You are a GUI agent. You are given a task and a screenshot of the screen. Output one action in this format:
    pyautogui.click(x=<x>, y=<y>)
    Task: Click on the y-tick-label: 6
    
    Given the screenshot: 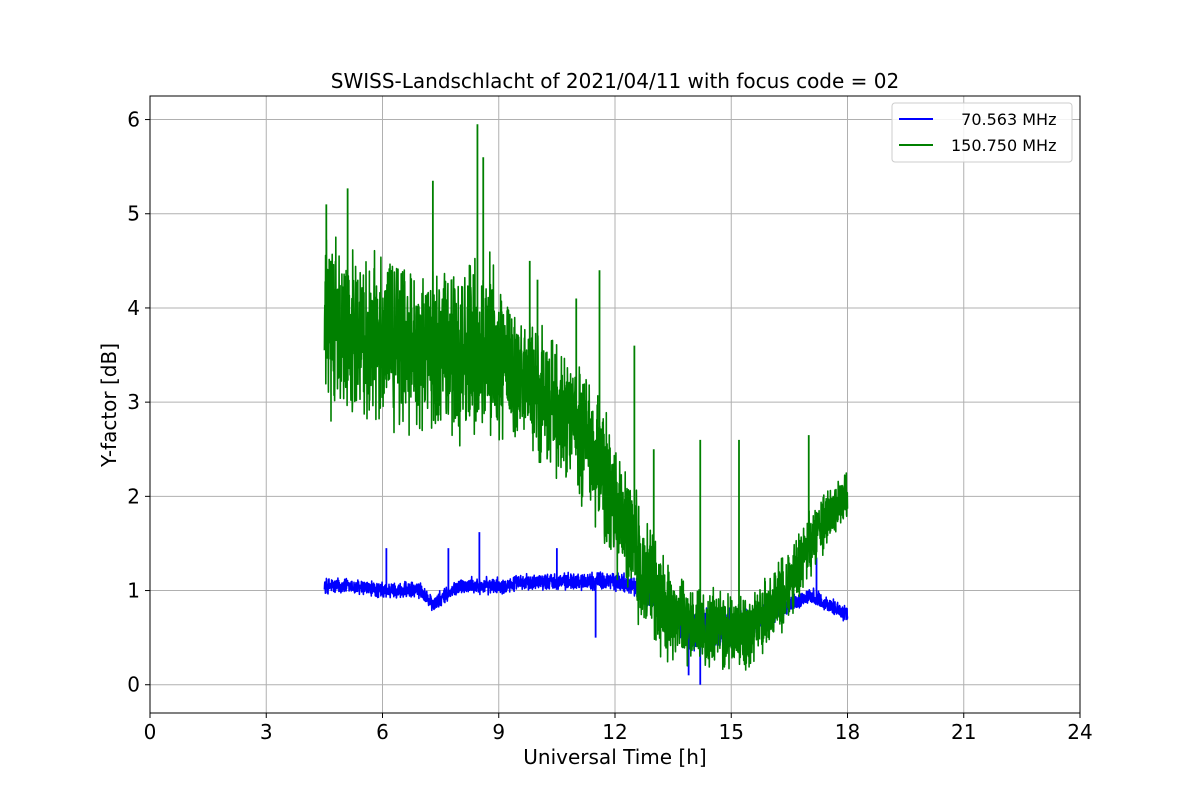 What is the action you would take?
    pyautogui.click(x=133, y=120)
    